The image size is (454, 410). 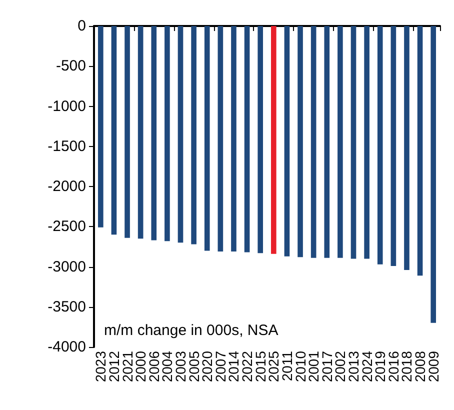 I want to click on y-tick-label: -1000, so click(x=67, y=106).